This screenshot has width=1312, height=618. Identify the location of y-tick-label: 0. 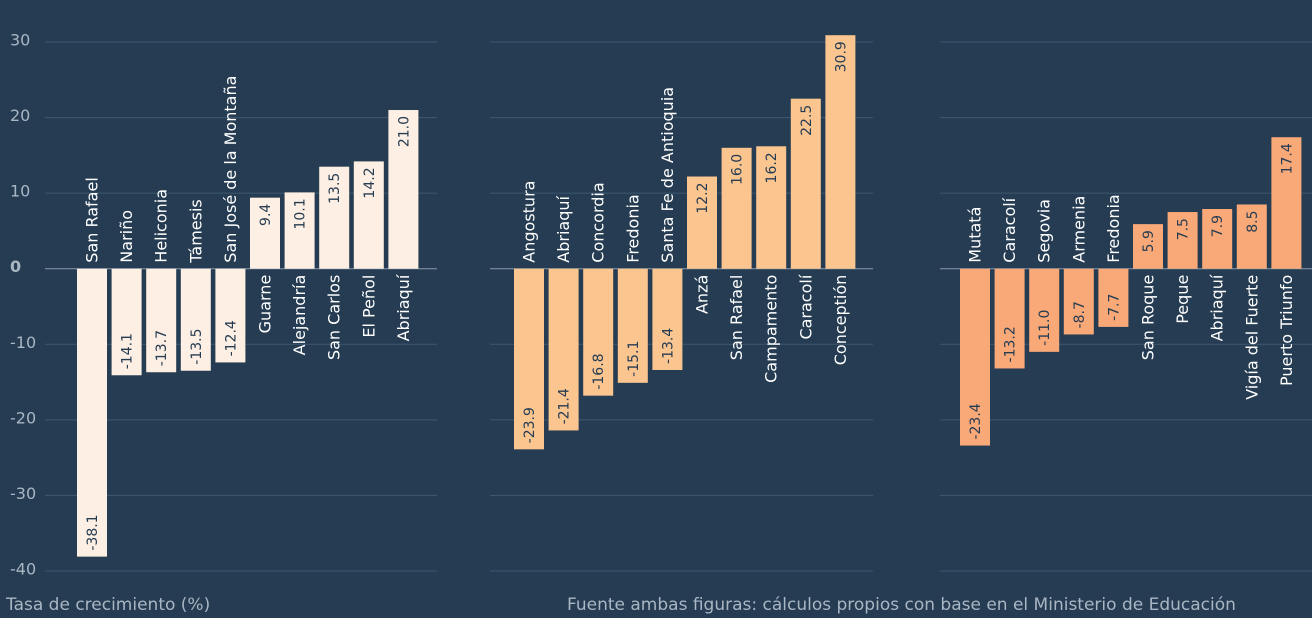
(15, 266).